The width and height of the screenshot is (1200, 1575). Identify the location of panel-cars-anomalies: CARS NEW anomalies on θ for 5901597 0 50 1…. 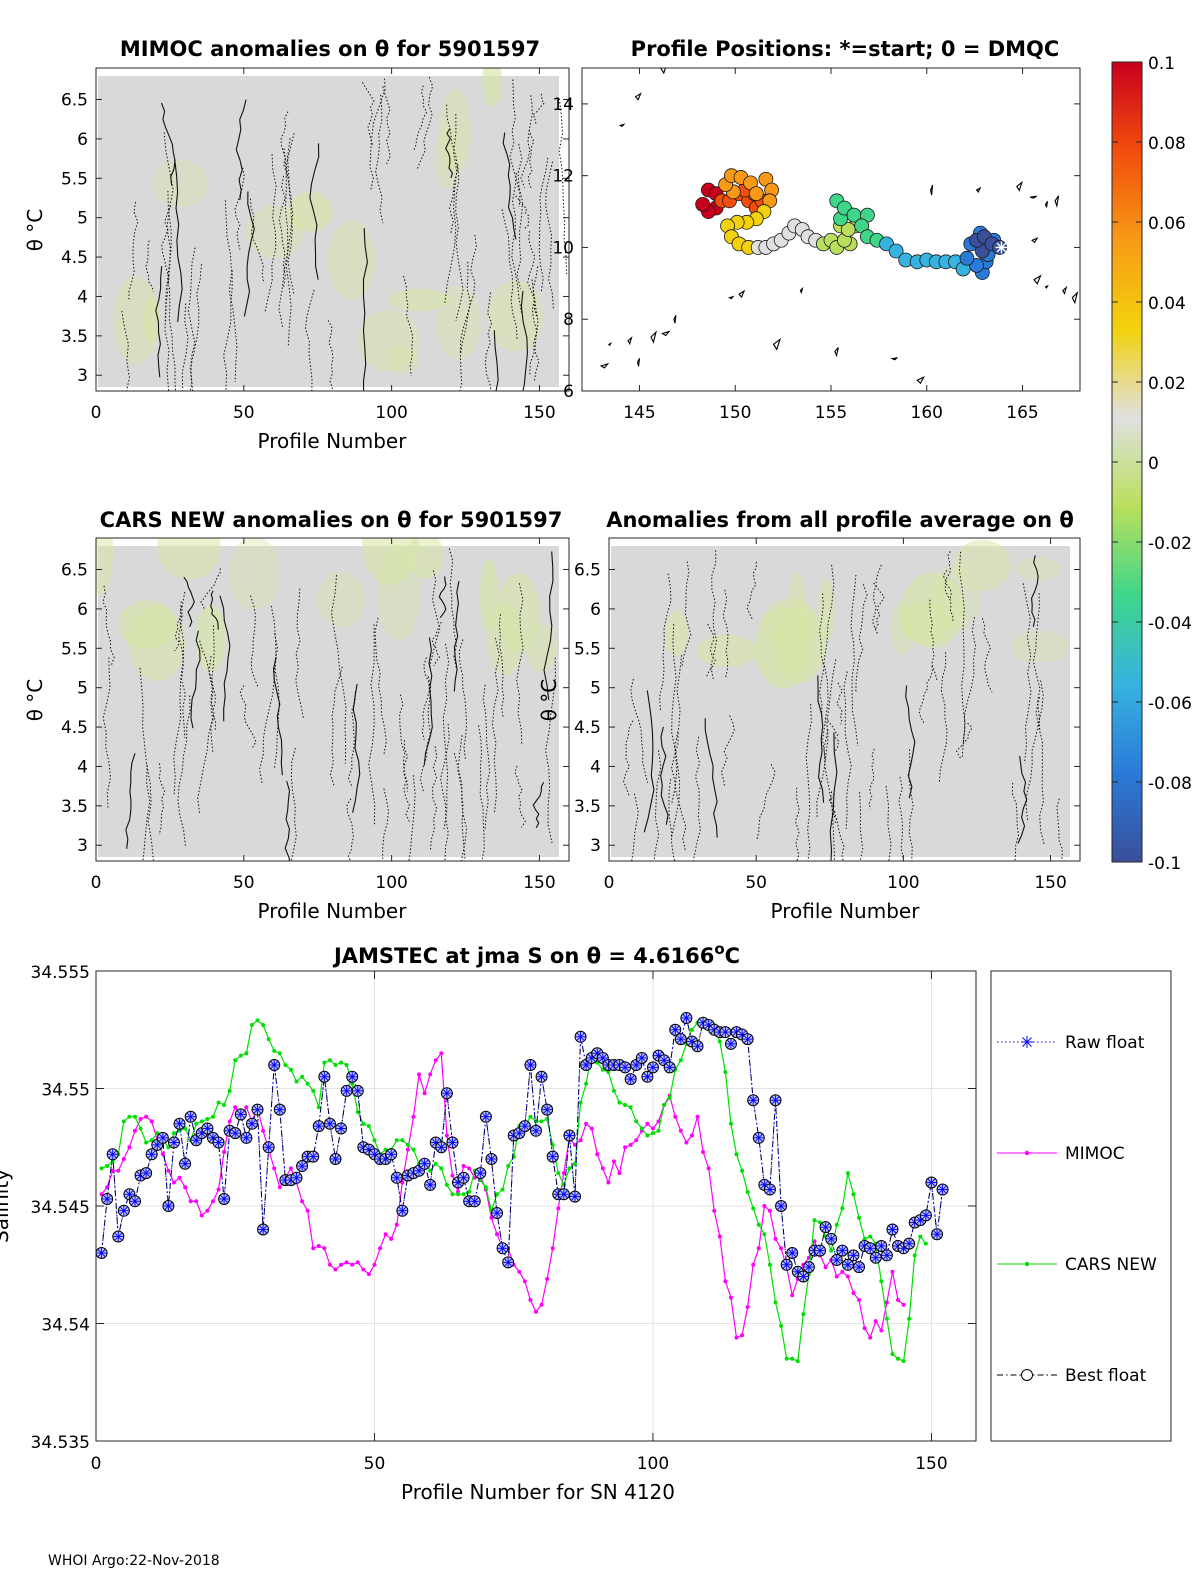
(296, 715).